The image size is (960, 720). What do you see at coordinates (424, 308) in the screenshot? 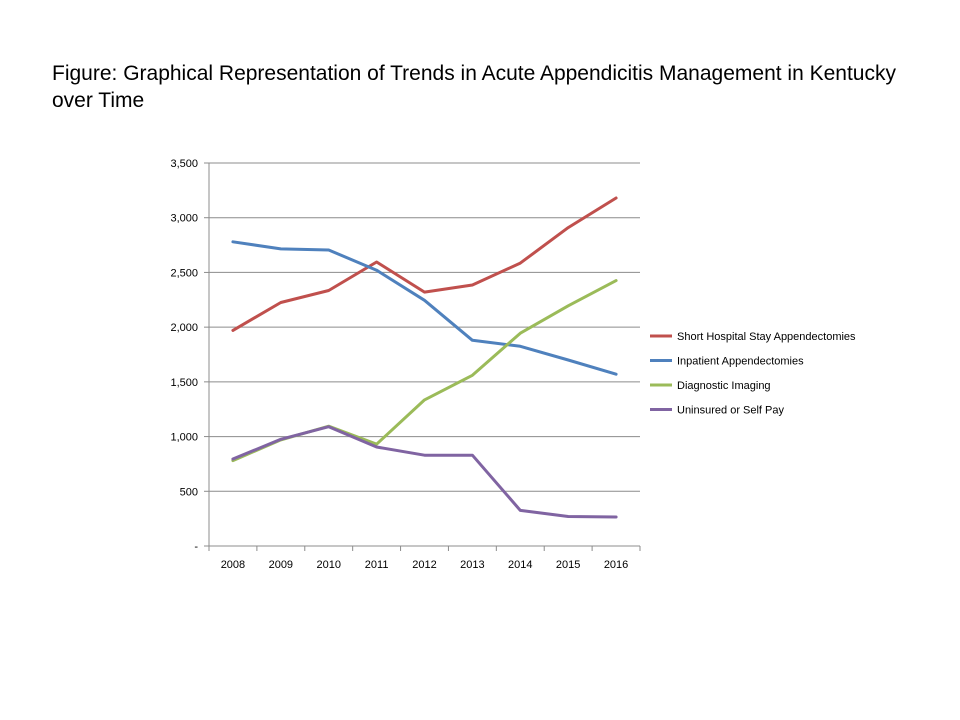
I see `series-line-inpatient-appendectomies` at bounding box center [424, 308].